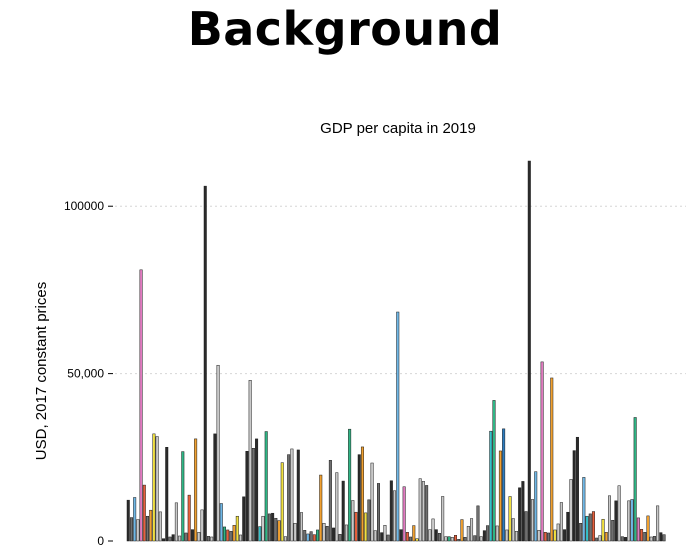 This screenshot has width=690, height=551. I want to click on y-tick-label: 50,000, so click(85, 374).